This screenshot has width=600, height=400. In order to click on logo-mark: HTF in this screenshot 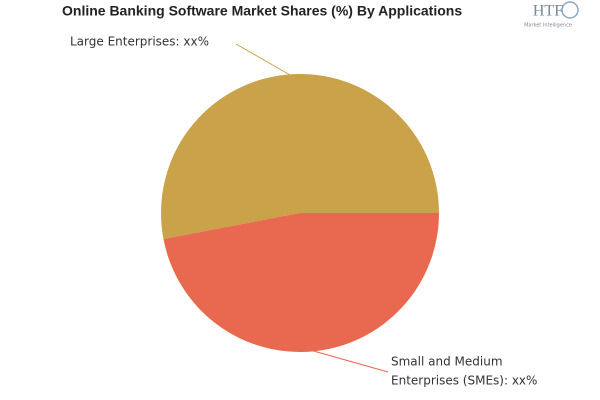, I will do `click(548, 11)`.